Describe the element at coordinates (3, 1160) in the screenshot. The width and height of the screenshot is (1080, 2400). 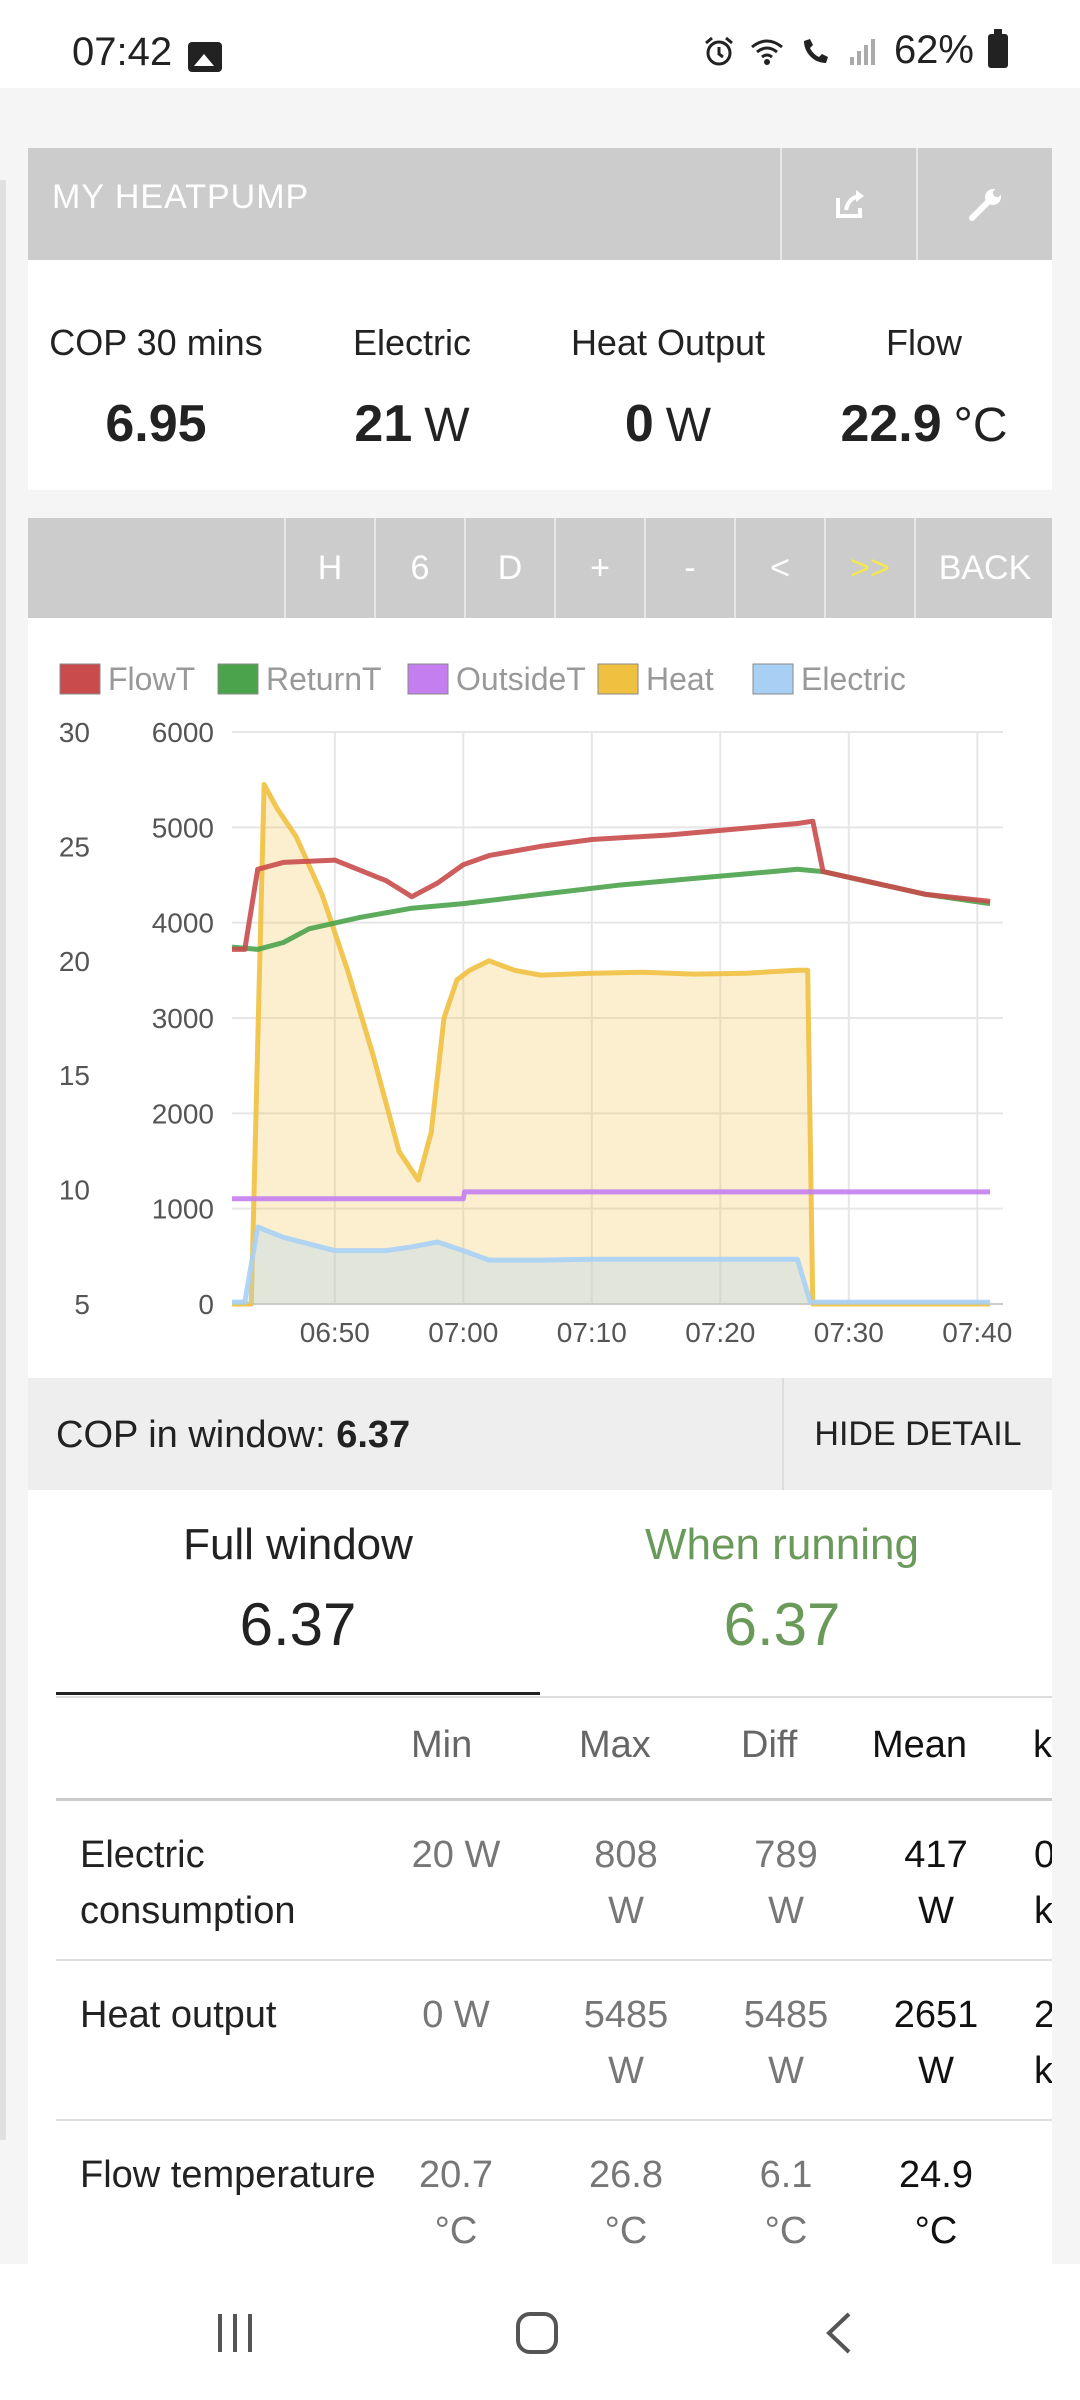
I see `side-drawer-edge` at that location.